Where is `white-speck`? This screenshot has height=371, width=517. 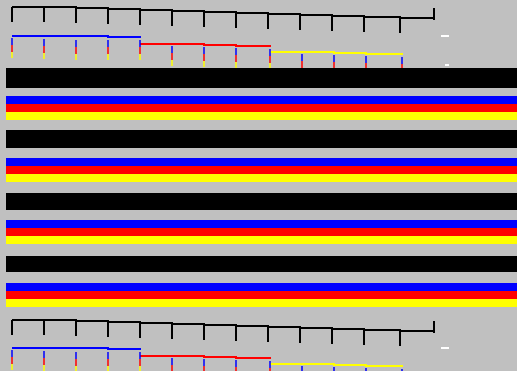
white-speck is located at coordinates (447, 65).